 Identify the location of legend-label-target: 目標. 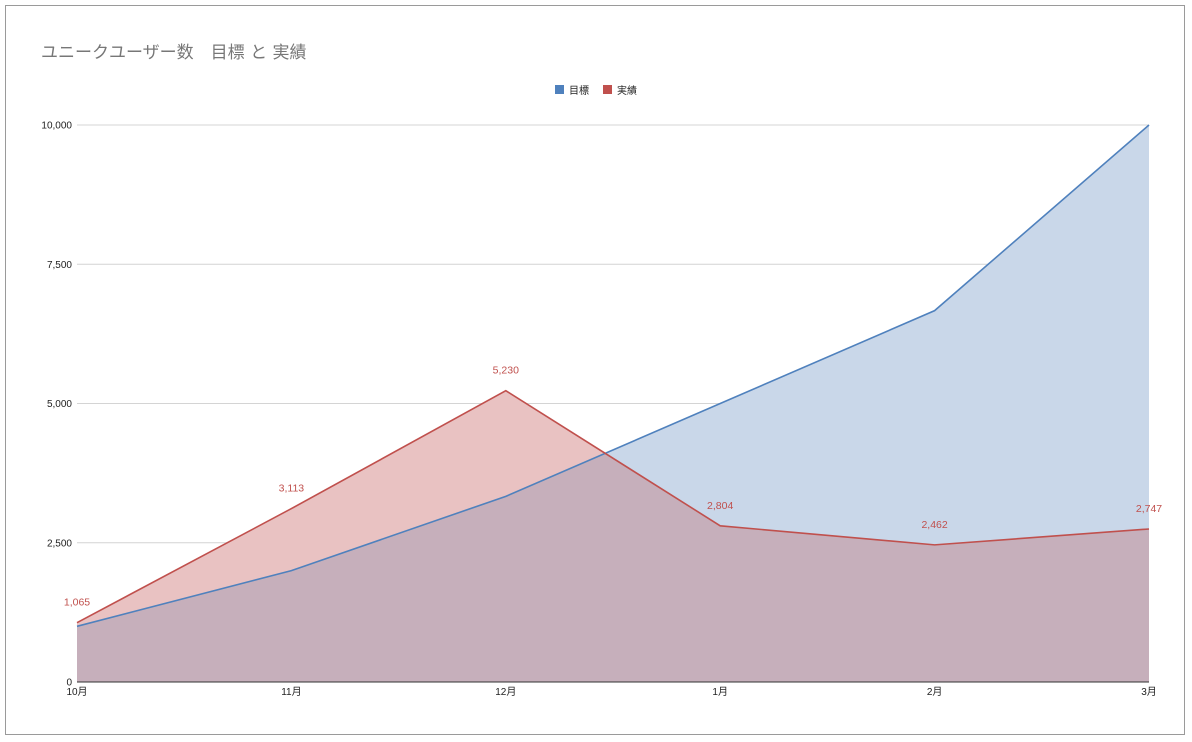
(579, 91).